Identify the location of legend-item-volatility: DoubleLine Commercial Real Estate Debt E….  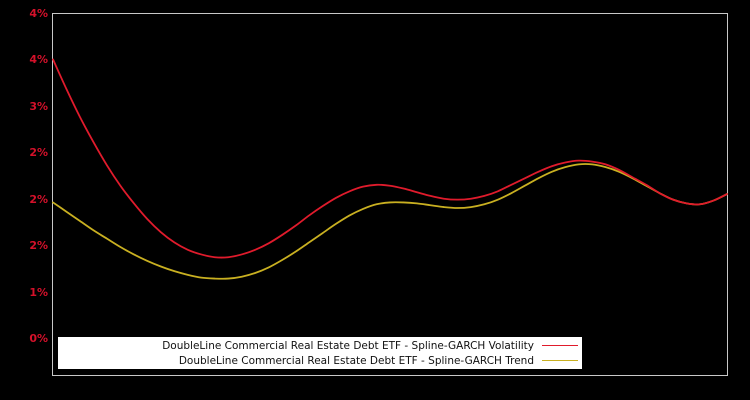
(318, 345).